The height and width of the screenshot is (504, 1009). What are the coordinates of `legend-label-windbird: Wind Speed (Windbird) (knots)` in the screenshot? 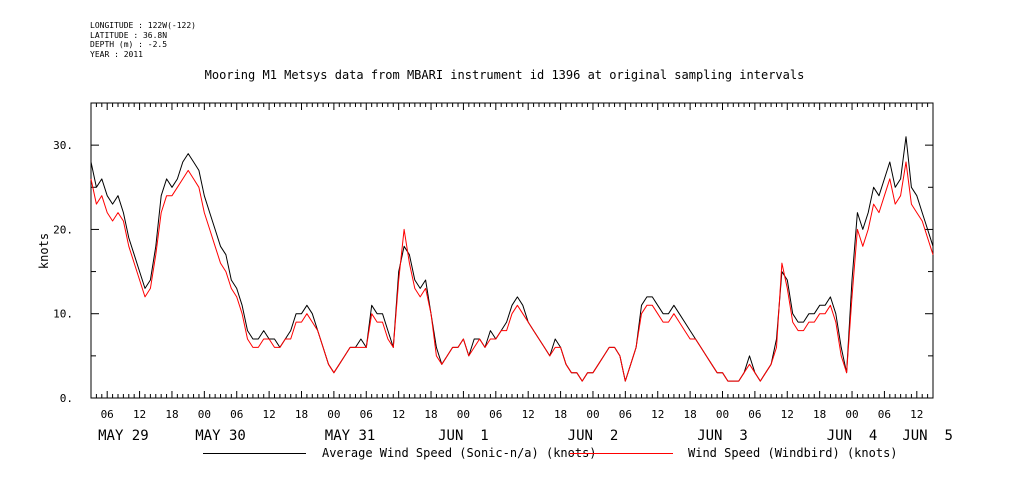 It's located at (793, 453).